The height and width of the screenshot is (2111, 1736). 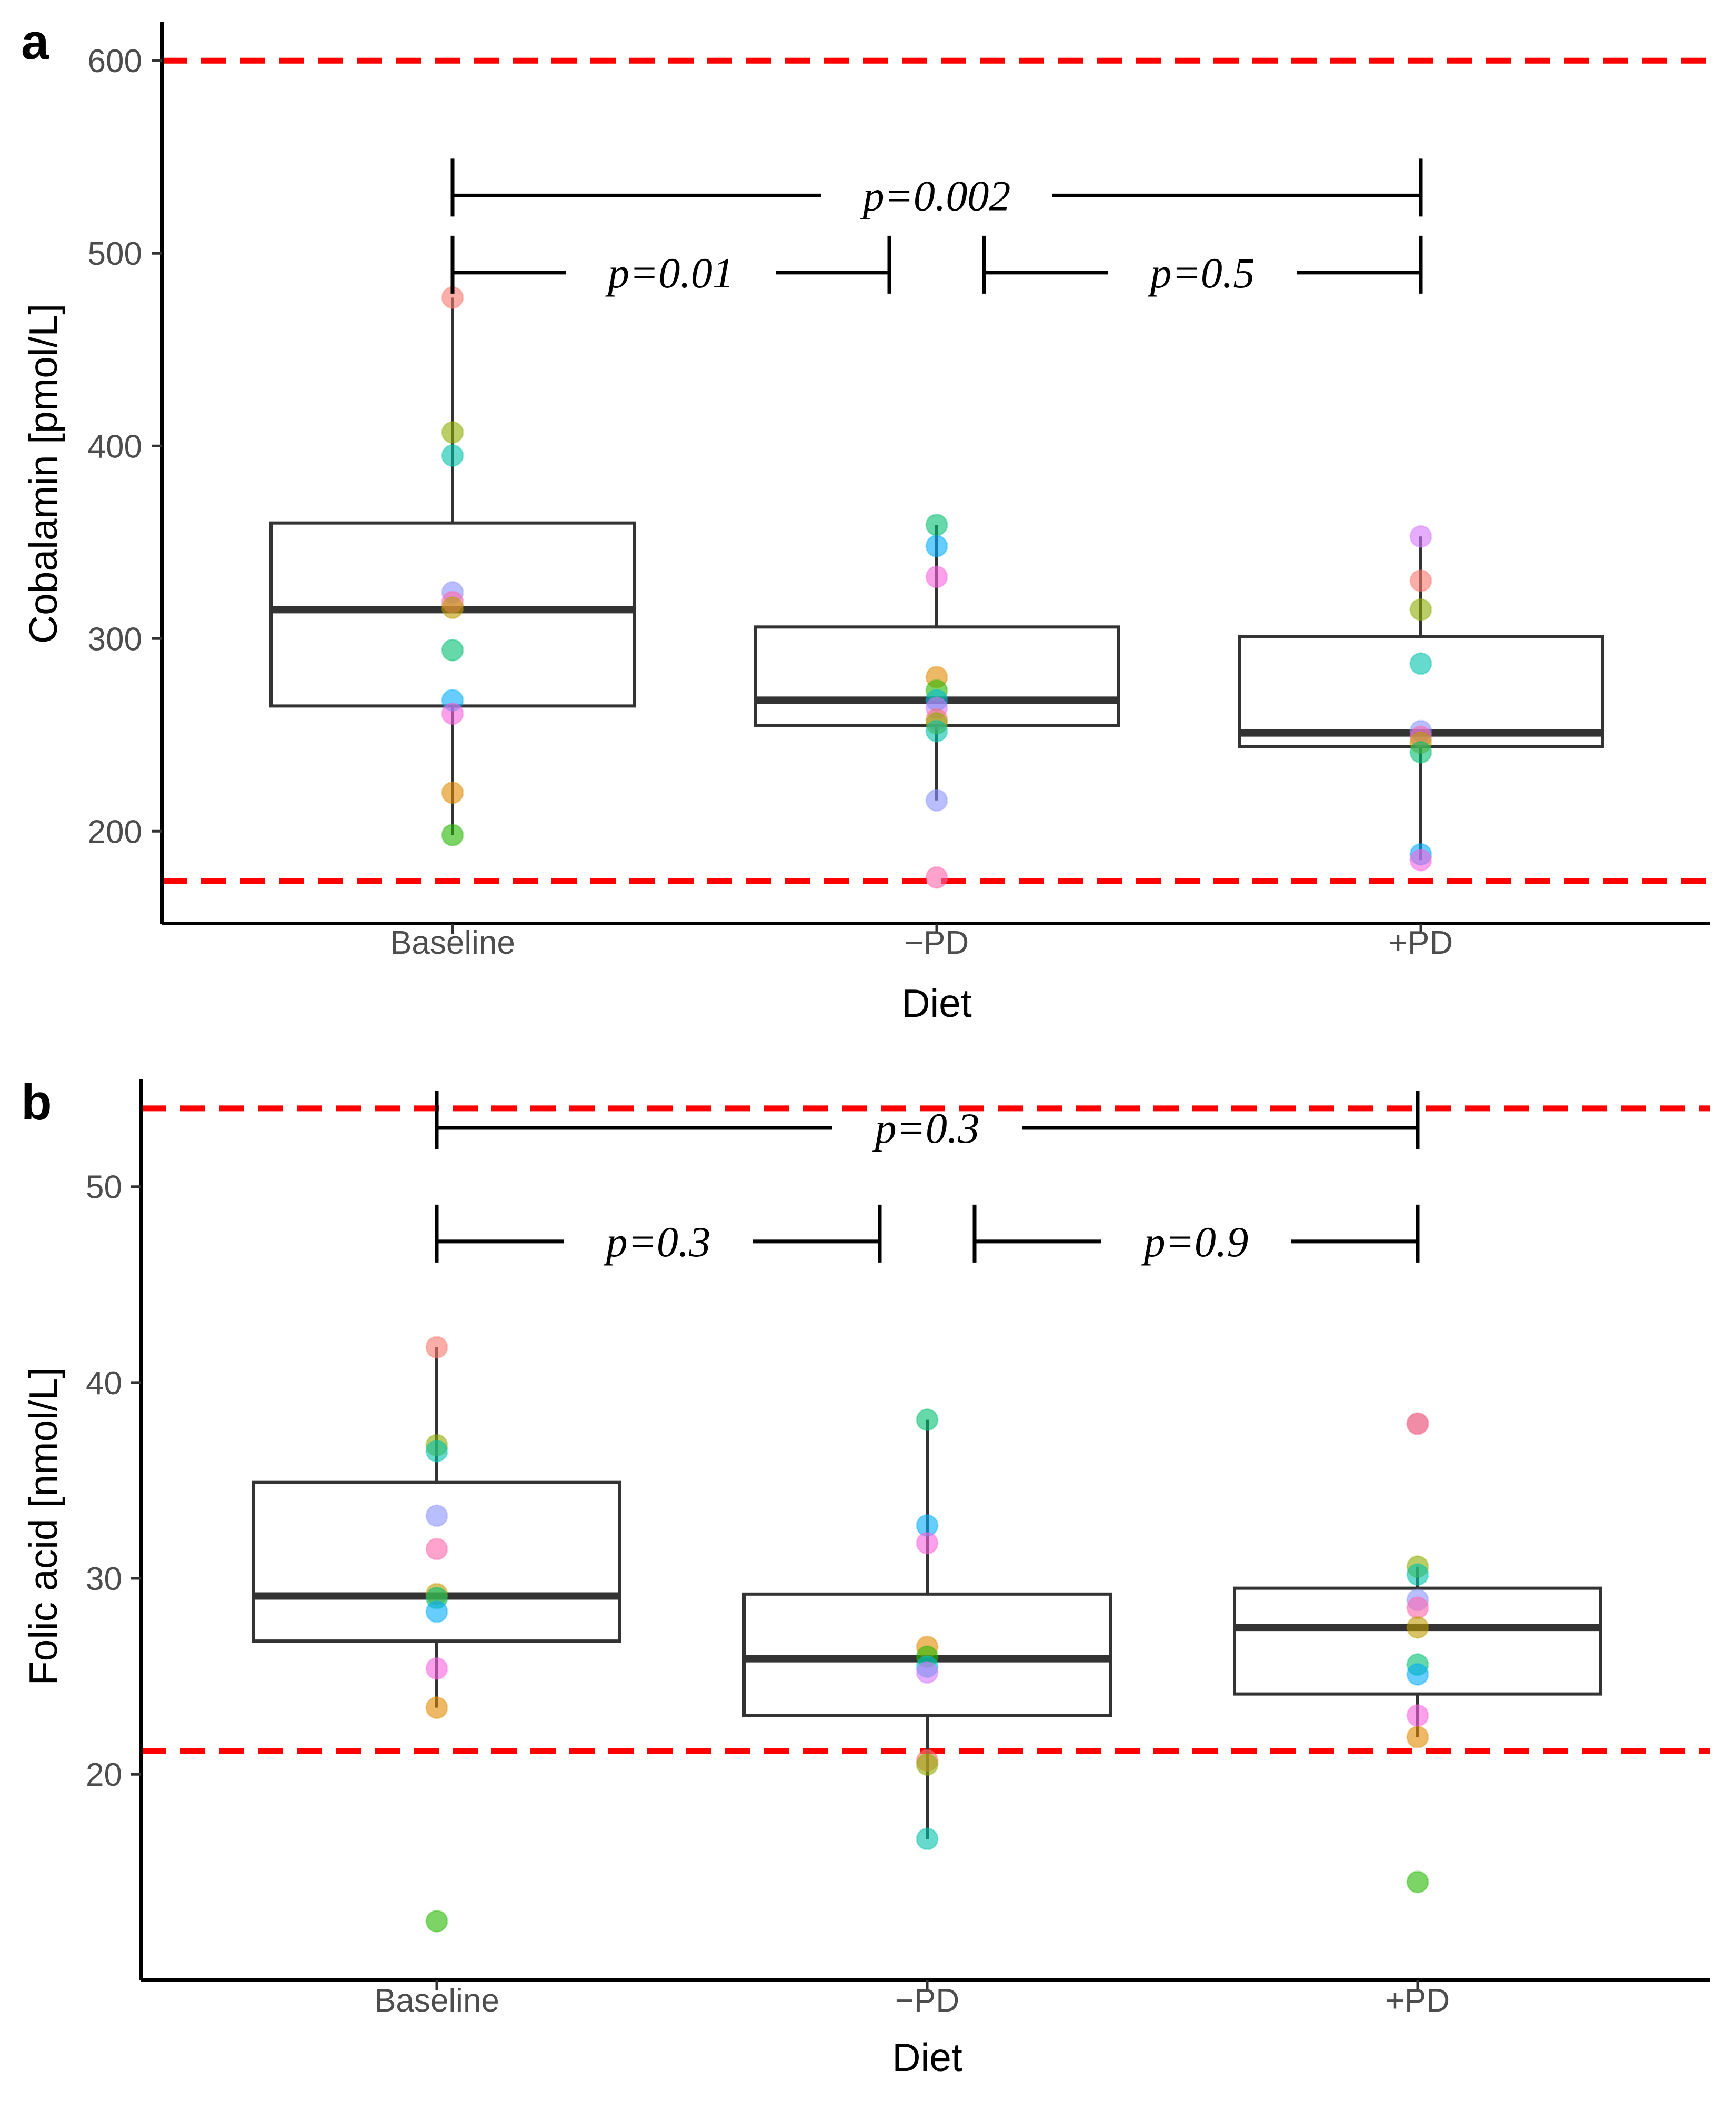 I want to click on panel-b-label: b, so click(x=36, y=1102).